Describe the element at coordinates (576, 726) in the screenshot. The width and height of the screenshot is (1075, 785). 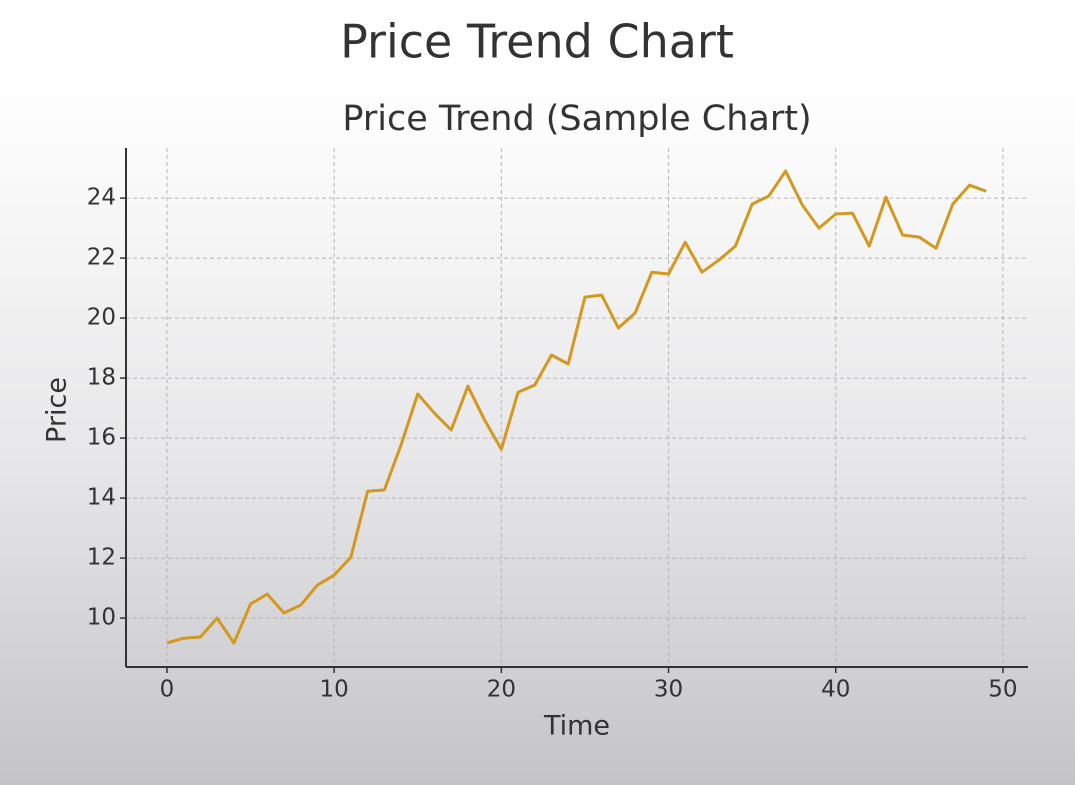
I see `x-axis-label: Time` at that location.